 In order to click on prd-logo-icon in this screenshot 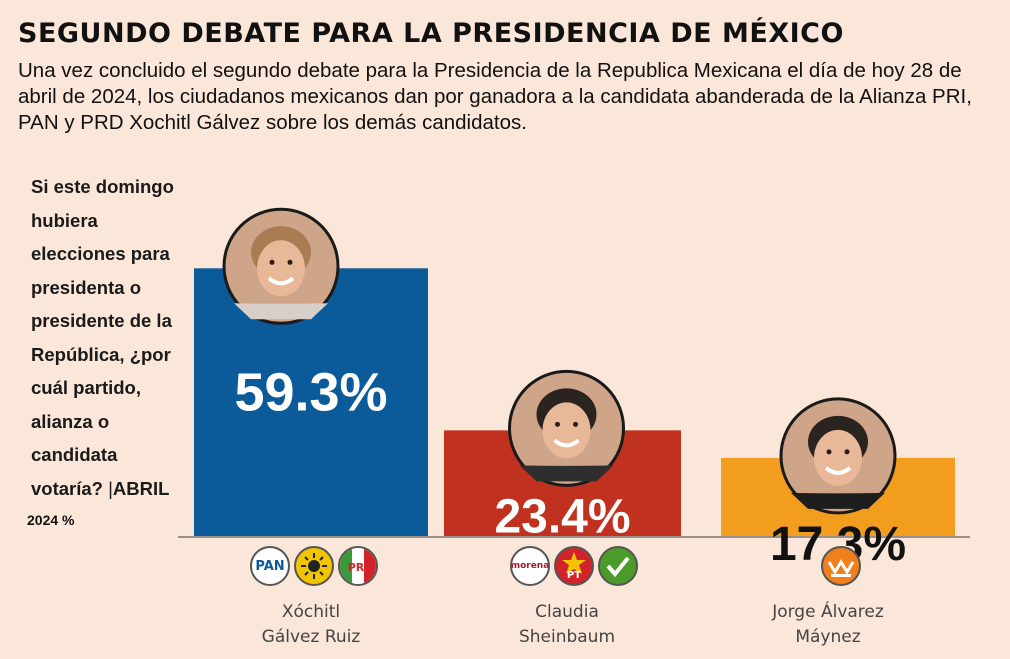, I will do `click(314, 566)`.